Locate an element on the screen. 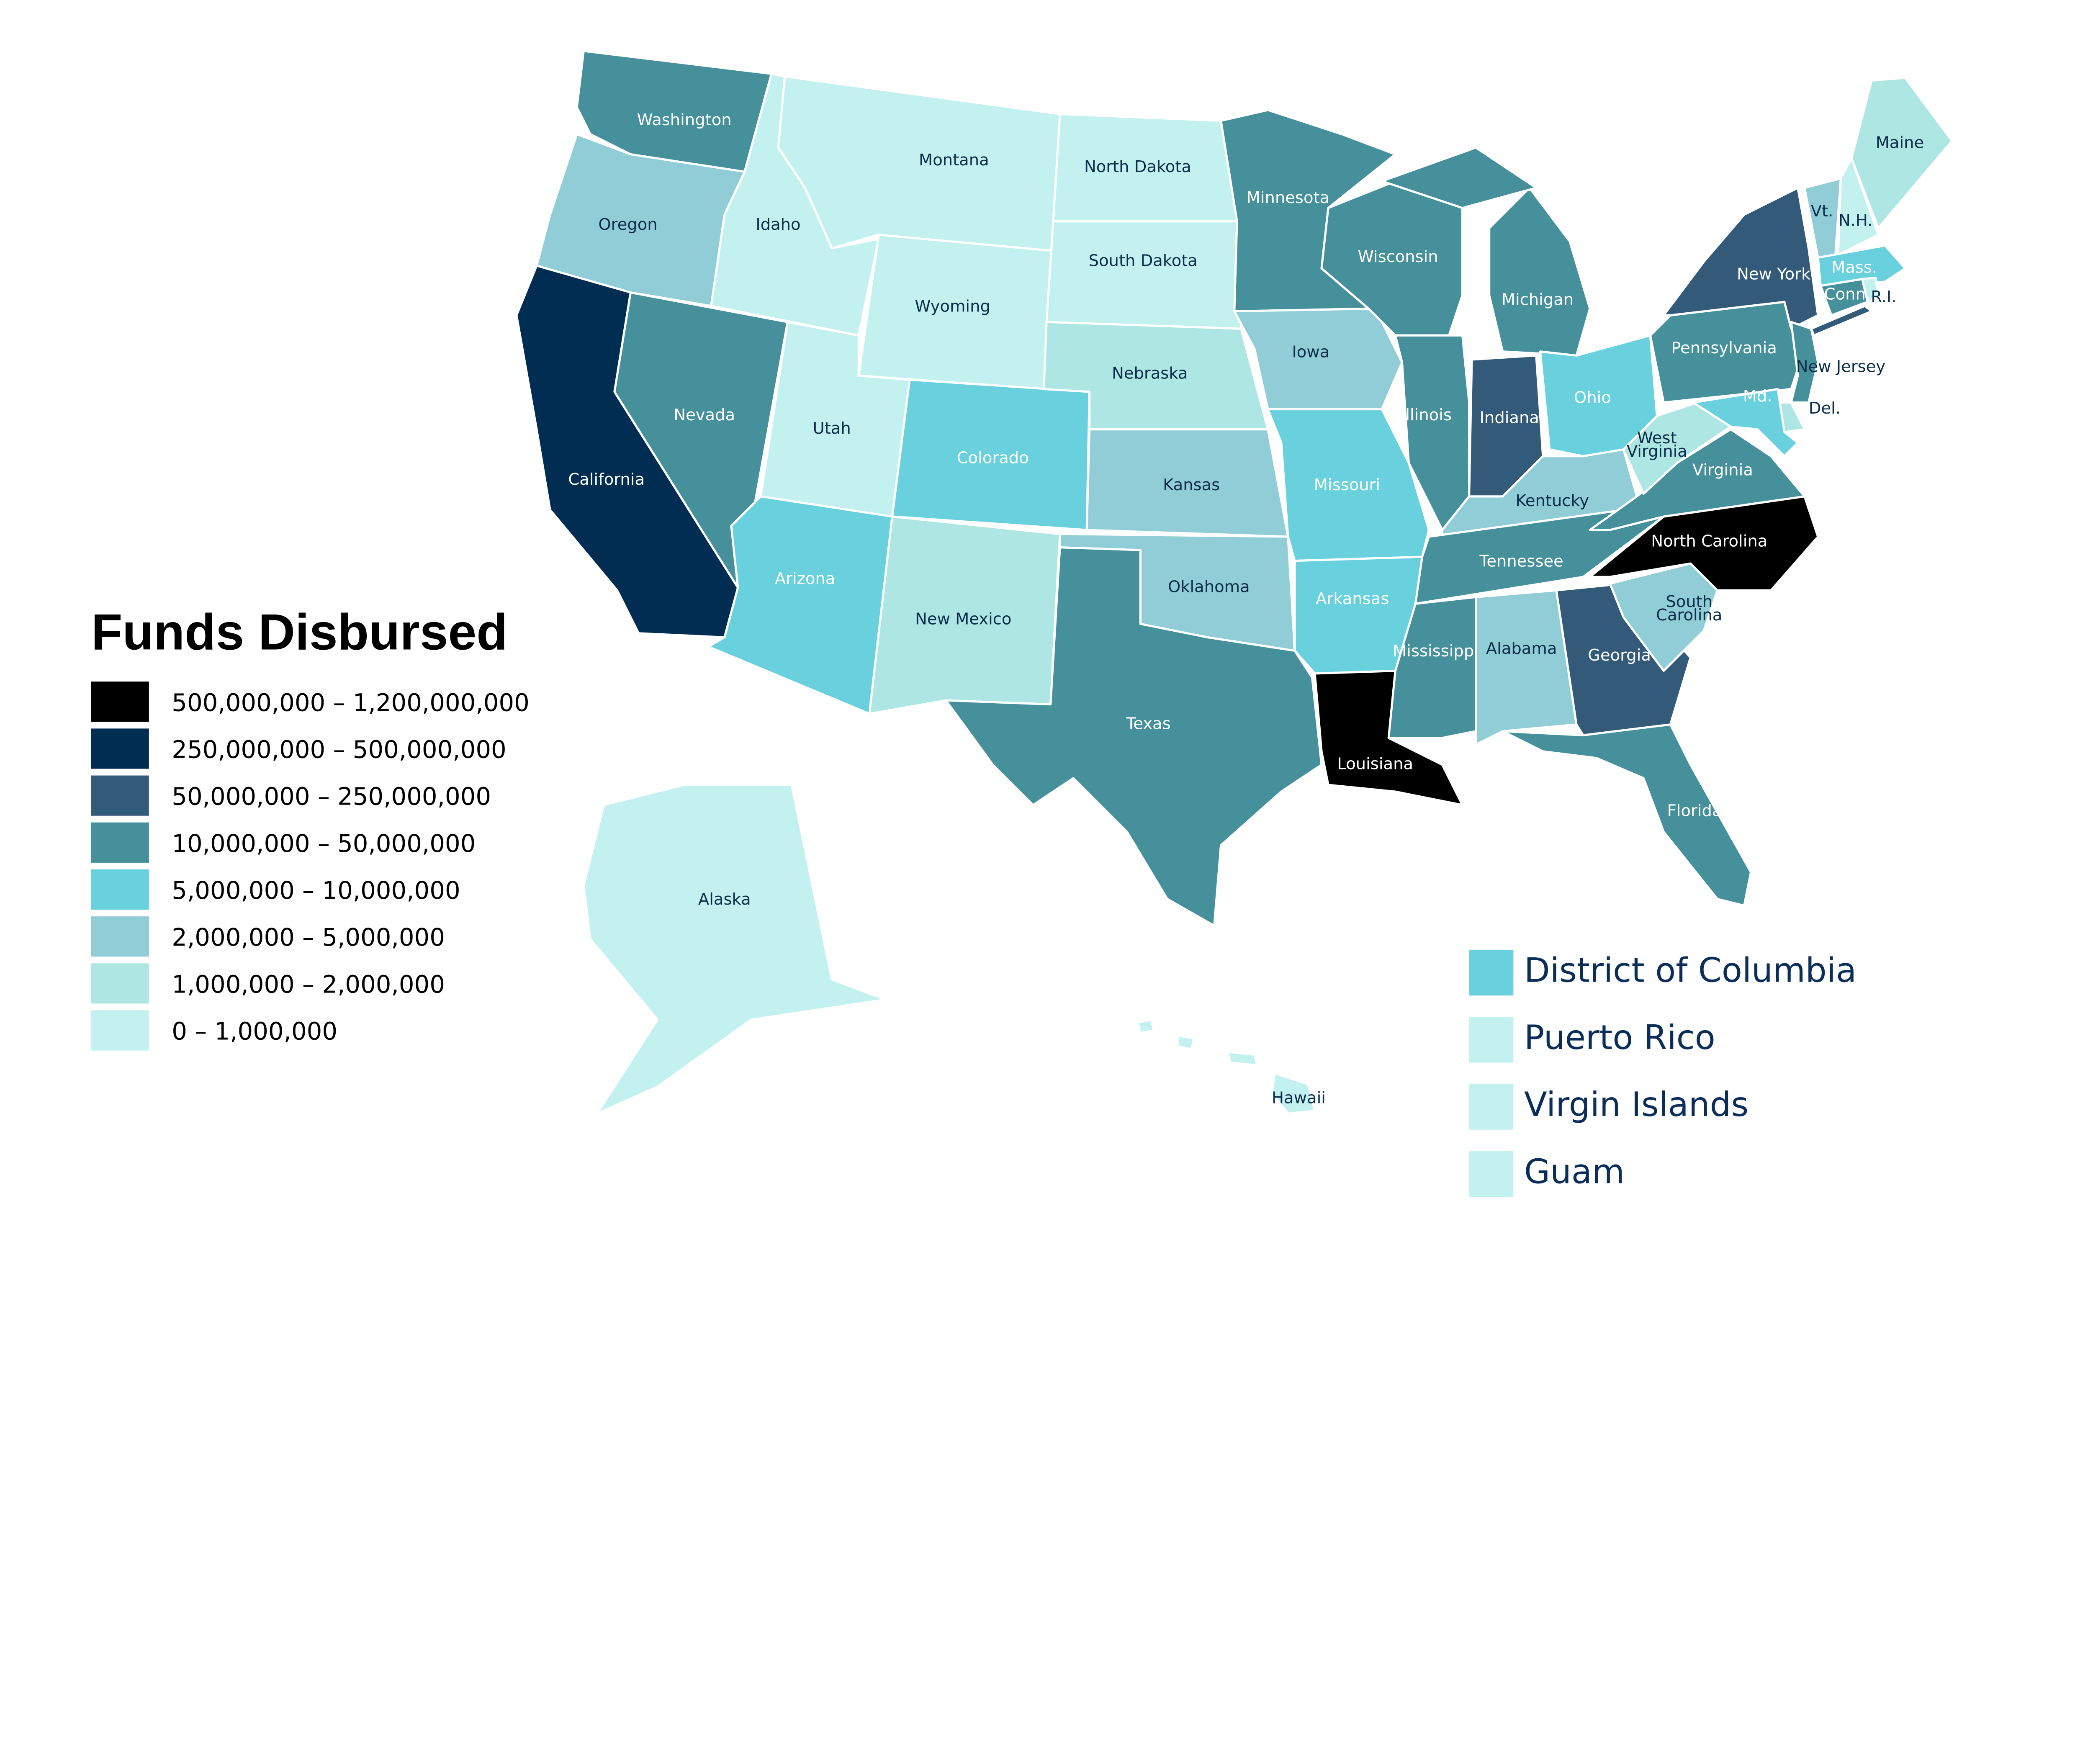 The height and width of the screenshot is (1764, 2093). territory-item: Virgin Islands is located at coordinates (1608, 1107).